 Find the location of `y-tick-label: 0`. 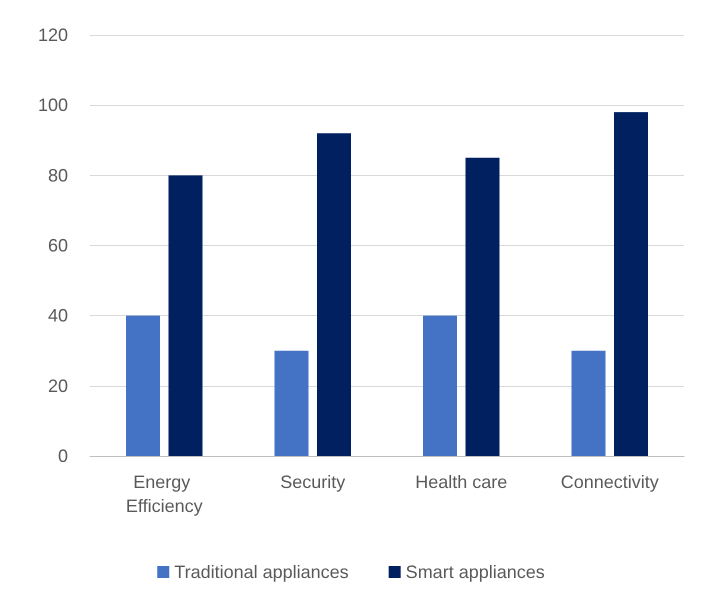

y-tick-label: 0 is located at coordinates (63, 456).